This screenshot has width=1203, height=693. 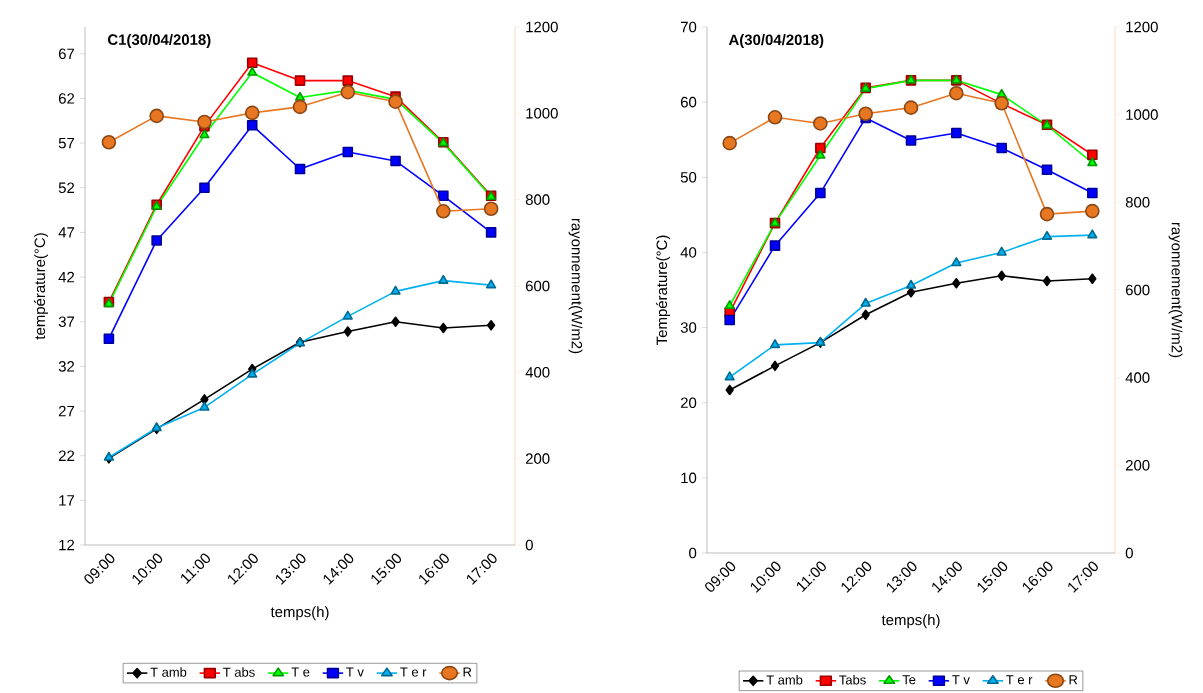 What do you see at coordinates (67, 500) in the screenshot?
I see `y-tick-label: 17` at bounding box center [67, 500].